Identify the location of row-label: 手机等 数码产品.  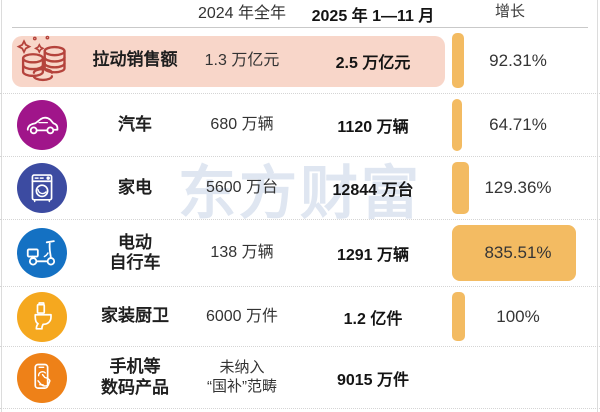
(135, 377).